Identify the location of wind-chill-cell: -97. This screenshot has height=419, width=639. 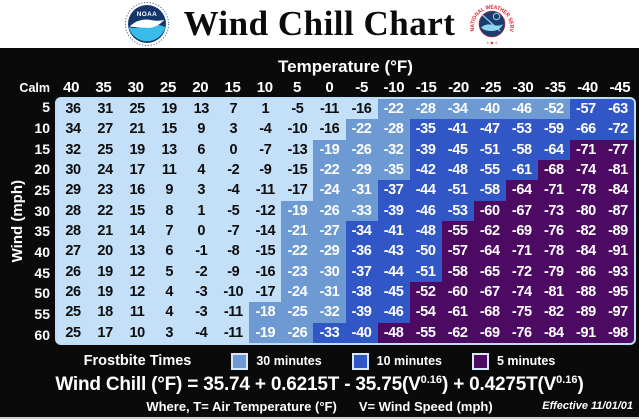
(617, 312).